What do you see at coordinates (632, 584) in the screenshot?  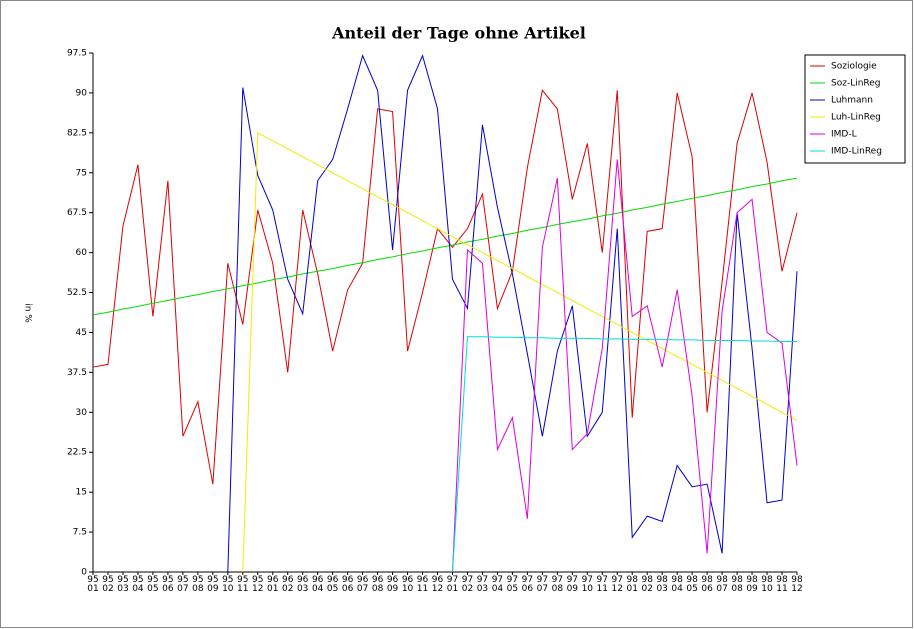 I see `x-tick-label: 98 01` at bounding box center [632, 584].